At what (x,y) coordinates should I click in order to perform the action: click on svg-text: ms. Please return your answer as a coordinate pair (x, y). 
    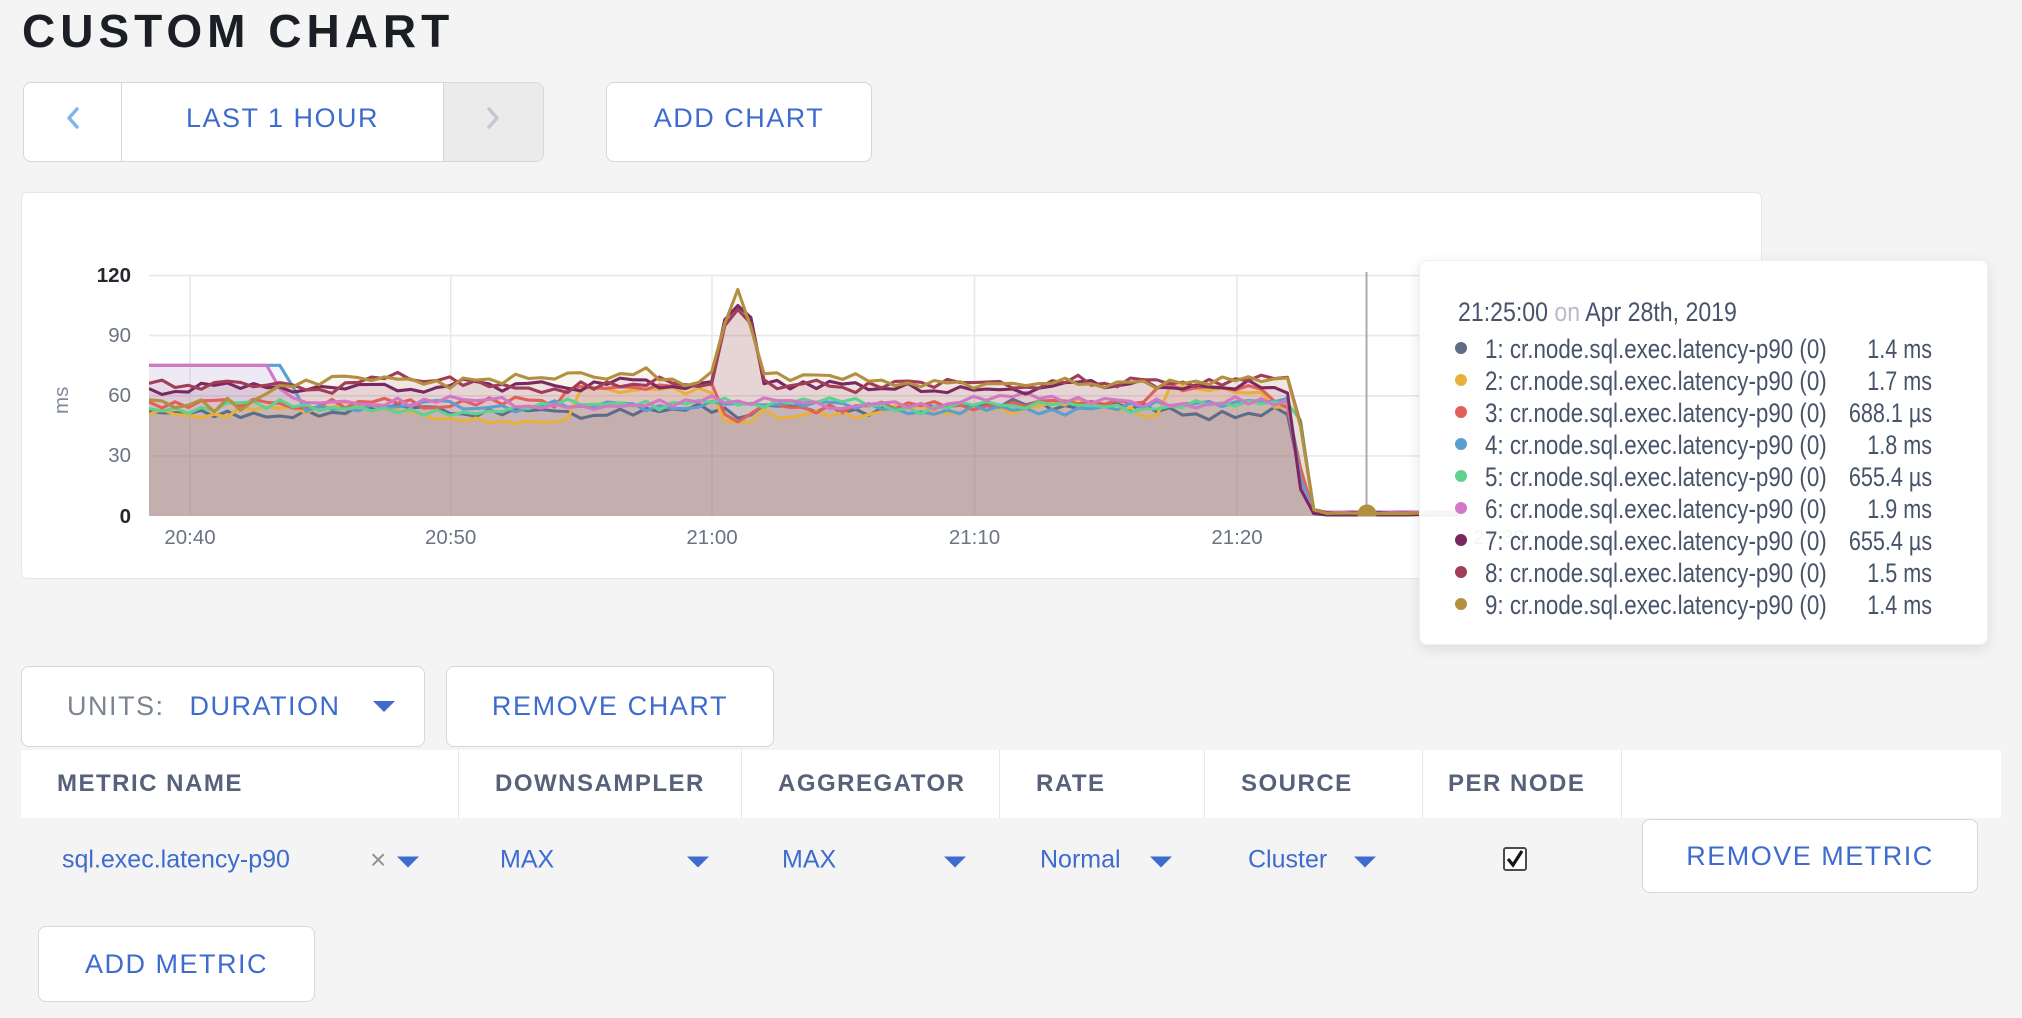
    Looking at the image, I should click on (61, 400).